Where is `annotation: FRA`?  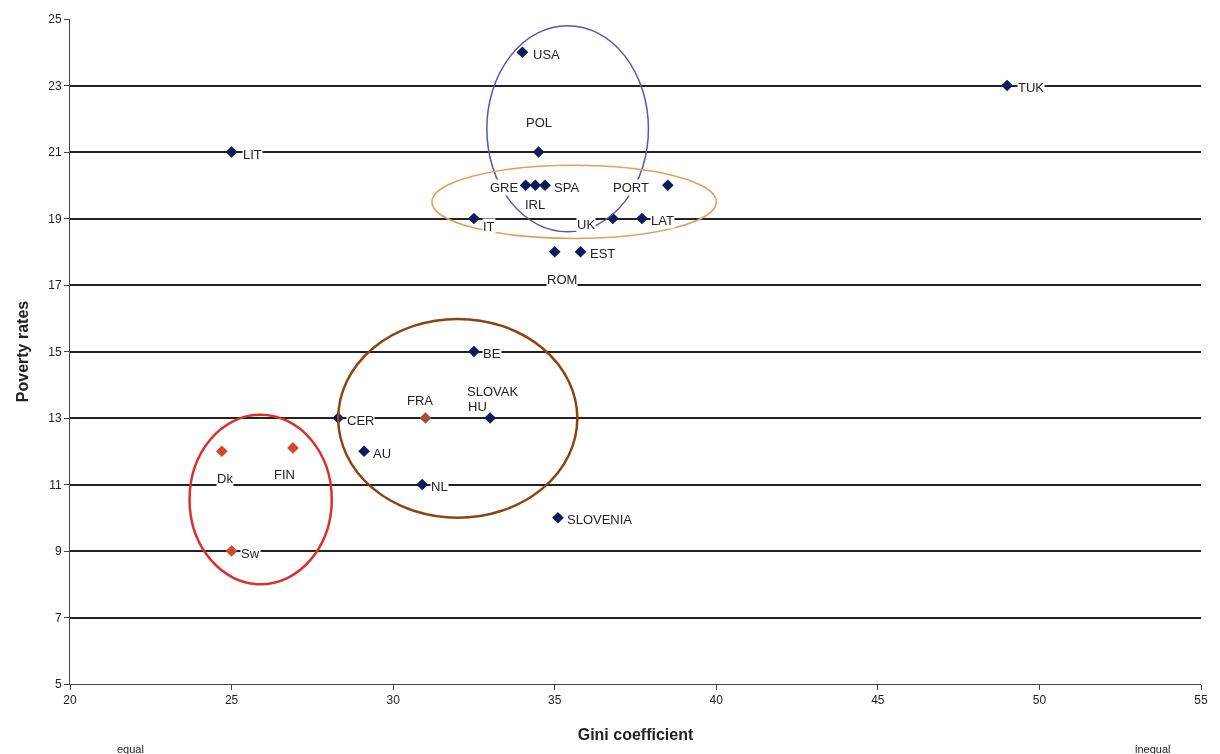 annotation: FRA is located at coordinates (420, 400).